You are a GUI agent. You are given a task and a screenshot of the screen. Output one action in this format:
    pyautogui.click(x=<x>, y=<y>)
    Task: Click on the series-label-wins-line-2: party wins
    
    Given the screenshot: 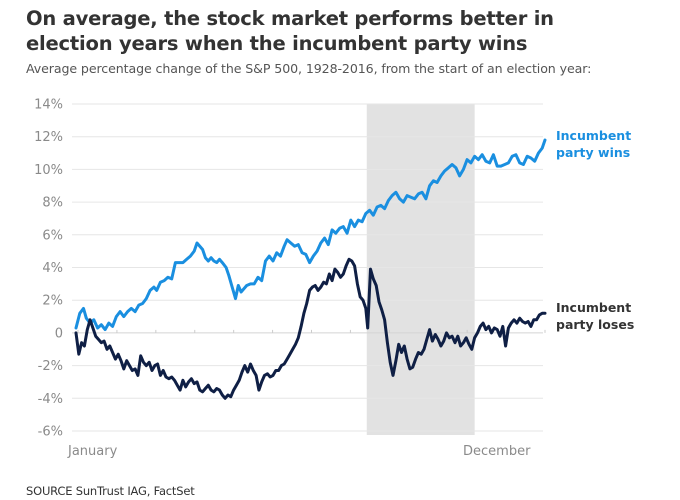 What is the action you would take?
    pyautogui.click(x=593, y=152)
    